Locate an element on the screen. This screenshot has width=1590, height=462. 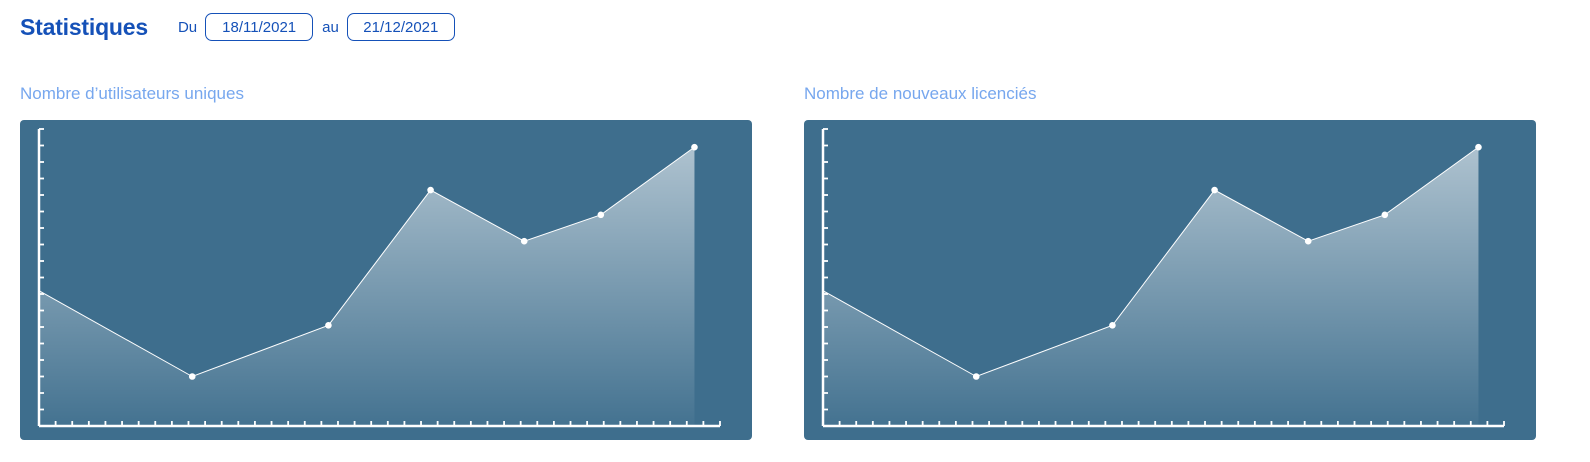
stats-header: Statistiques Du 18/11/2021 au 21/12/2021 is located at coordinates (237, 27).